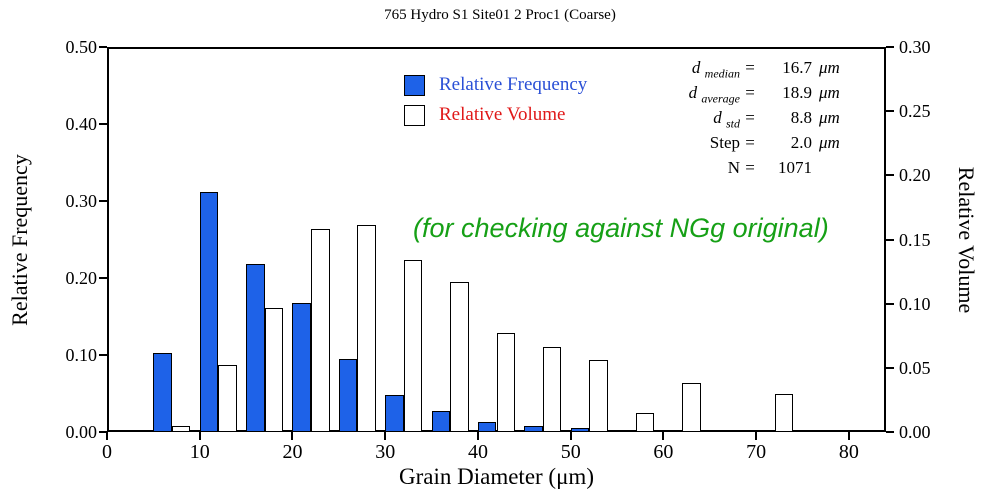 The image size is (1000, 501). I want to click on y-left-tick-label: 0.50, so click(81, 47).